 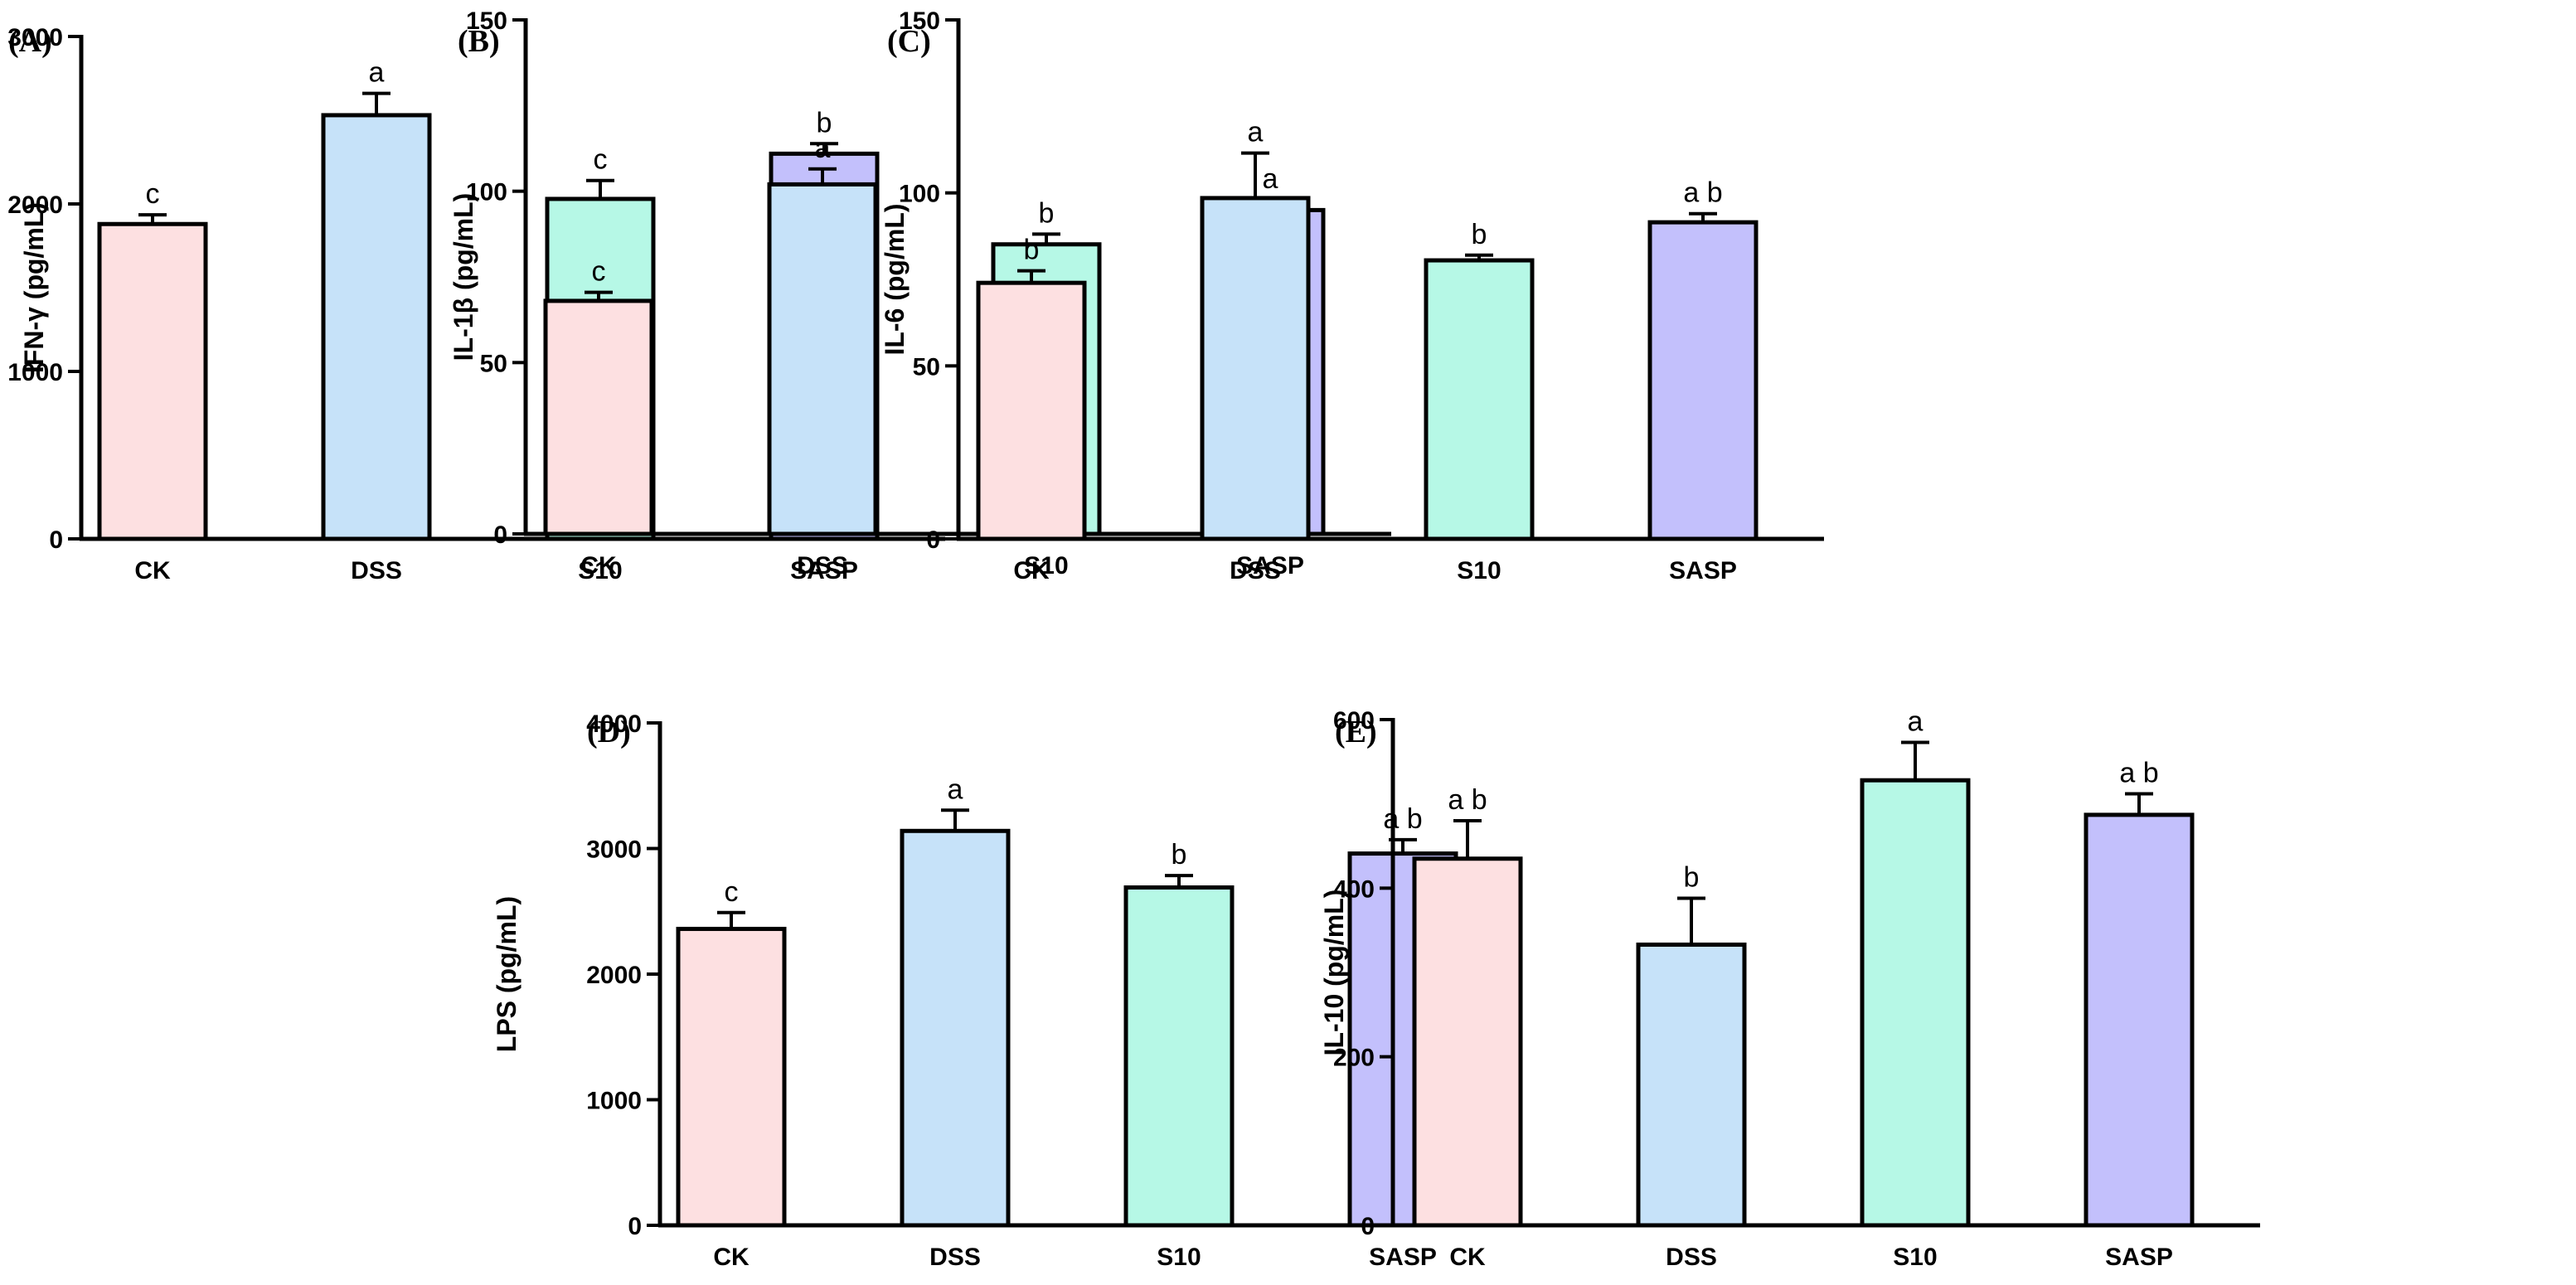 I want to click on panel-label: (E), so click(x=1356, y=732).